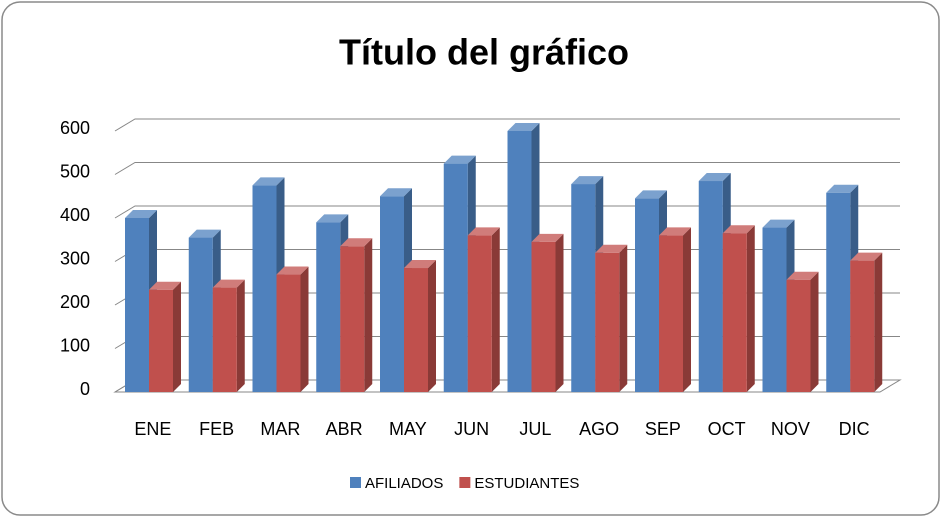 The height and width of the screenshot is (518, 943). Describe the element at coordinates (75, 171) in the screenshot. I see `y-tick-label: 500` at that location.